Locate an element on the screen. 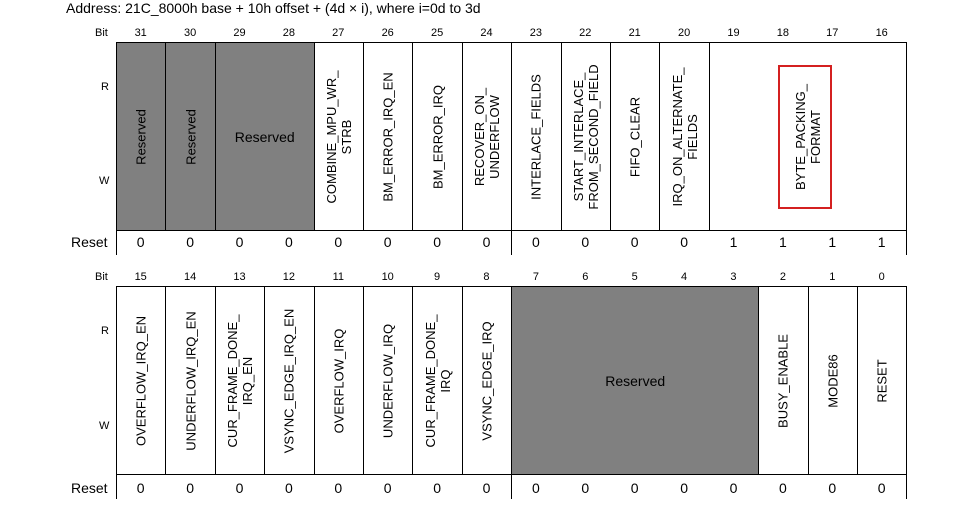 This screenshot has height=510, width=969. field-overflow-irq-en: OVERFLOW_IRQ_EN is located at coordinates (141, 380).